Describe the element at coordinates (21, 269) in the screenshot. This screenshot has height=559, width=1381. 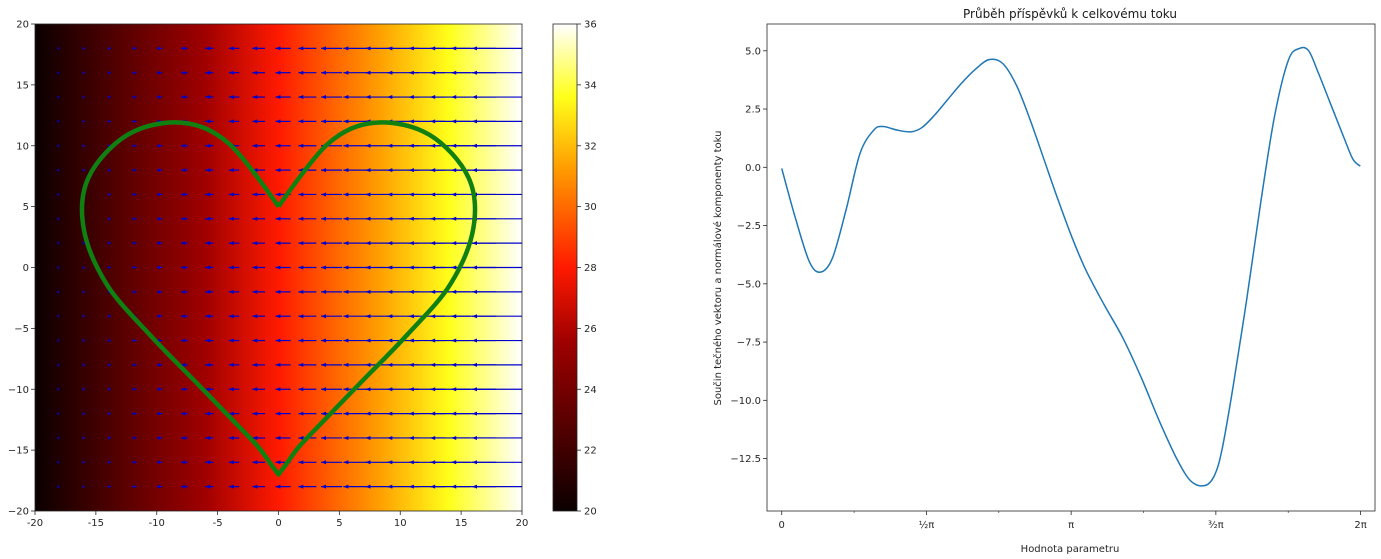
I see `left-y-axis: −20 −15 −10 −5 0 5 10 15 20` at that location.